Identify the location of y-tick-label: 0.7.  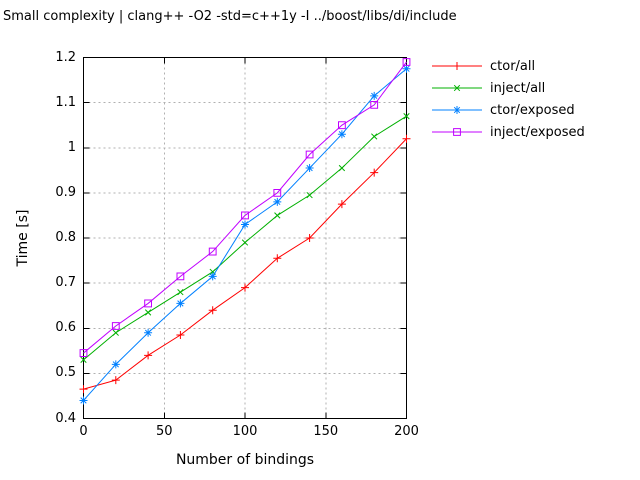
(65, 283).